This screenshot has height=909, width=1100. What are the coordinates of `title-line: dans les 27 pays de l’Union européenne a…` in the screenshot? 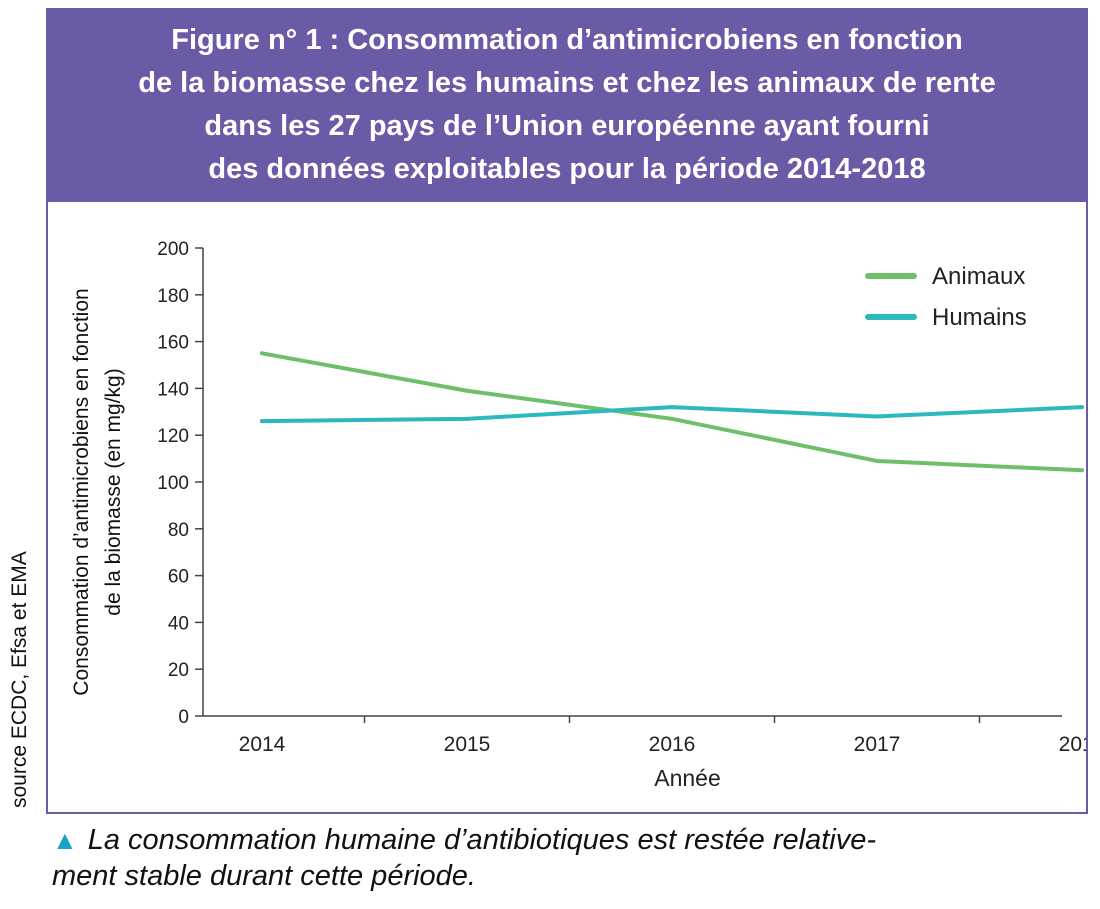 It's located at (567, 126).